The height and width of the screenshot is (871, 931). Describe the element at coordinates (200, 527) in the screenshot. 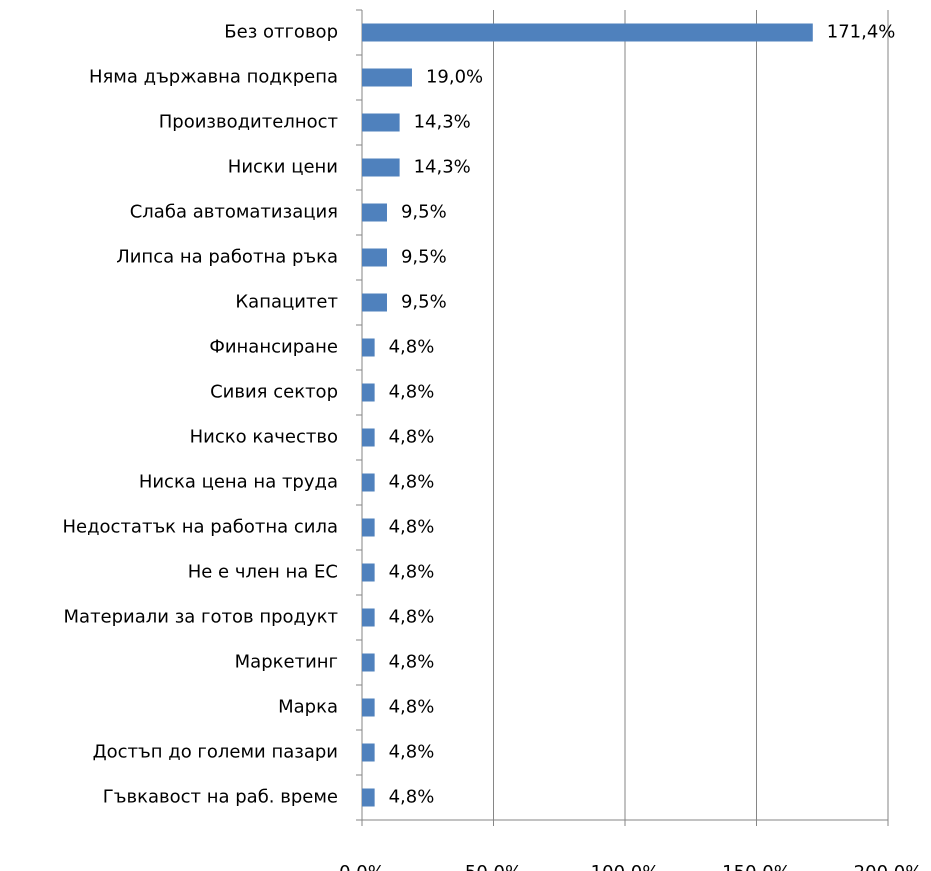

I see `y-tick-label: Недостатък на работна сила` at that location.